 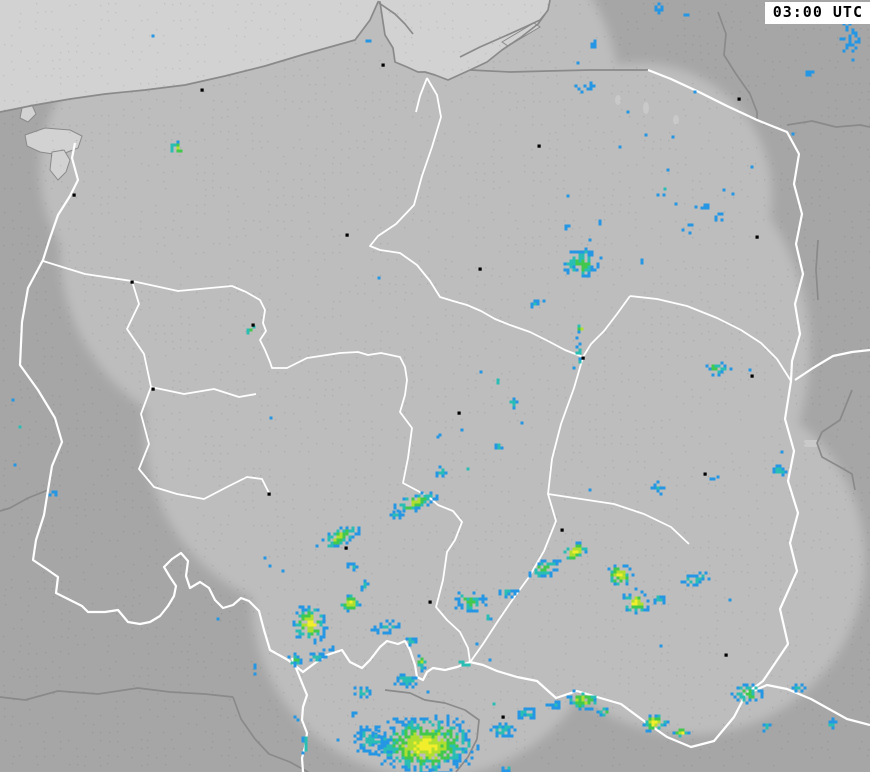 I want to click on poland-ukraine-border, so click(x=807, y=705).